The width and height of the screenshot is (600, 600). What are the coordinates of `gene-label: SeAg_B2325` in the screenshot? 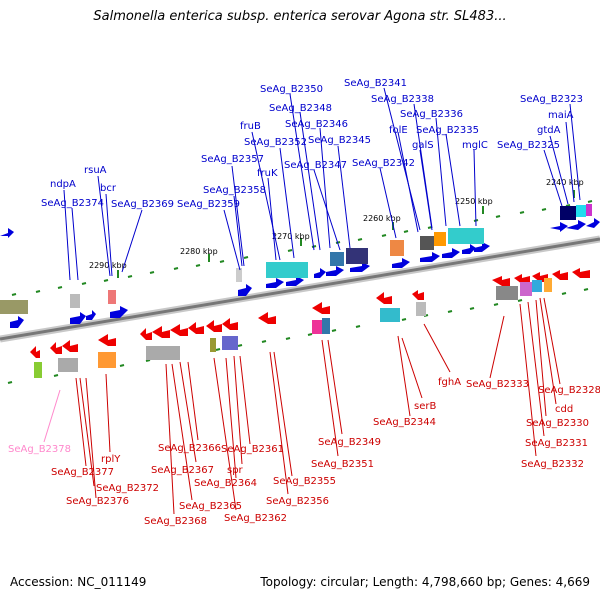 It's located at (528, 145).